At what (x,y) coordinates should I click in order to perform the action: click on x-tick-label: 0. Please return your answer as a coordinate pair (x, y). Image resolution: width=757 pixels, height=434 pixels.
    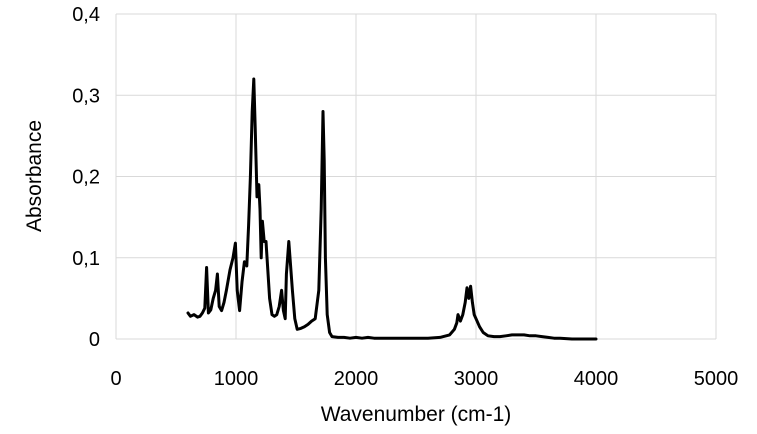
    Looking at the image, I should click on (115, 379).